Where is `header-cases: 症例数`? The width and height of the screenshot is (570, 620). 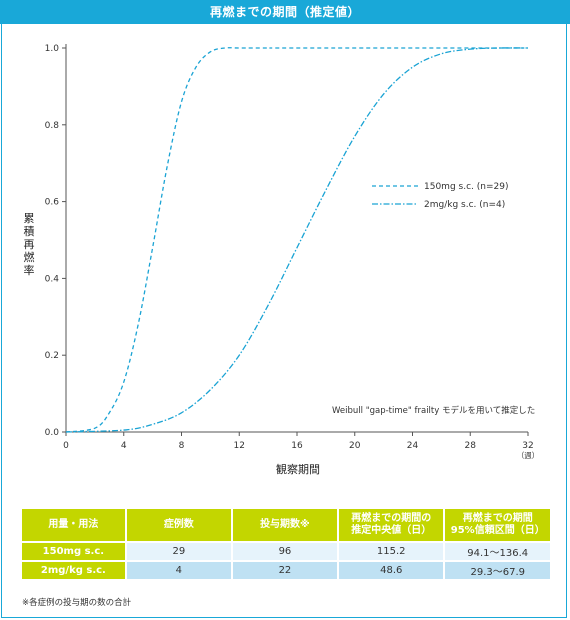 header-cases: 症例数 is located at coordinates (178, 525).